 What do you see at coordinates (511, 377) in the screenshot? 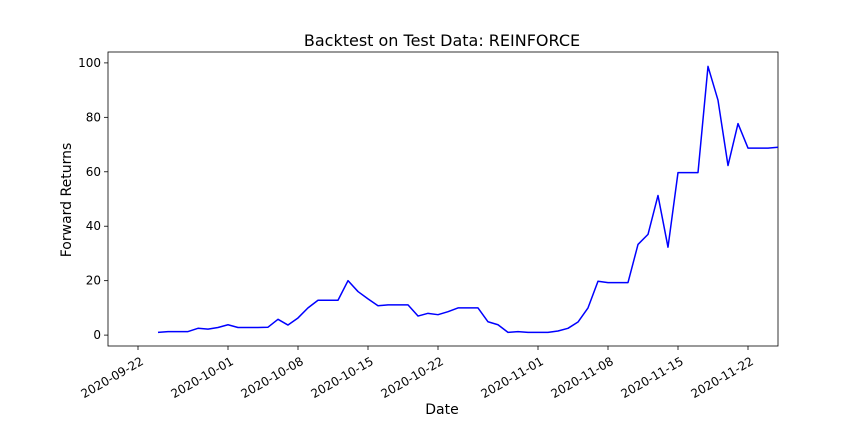
I see `x-tick-label: 2020-11-01` at bounding box center [511, 377].